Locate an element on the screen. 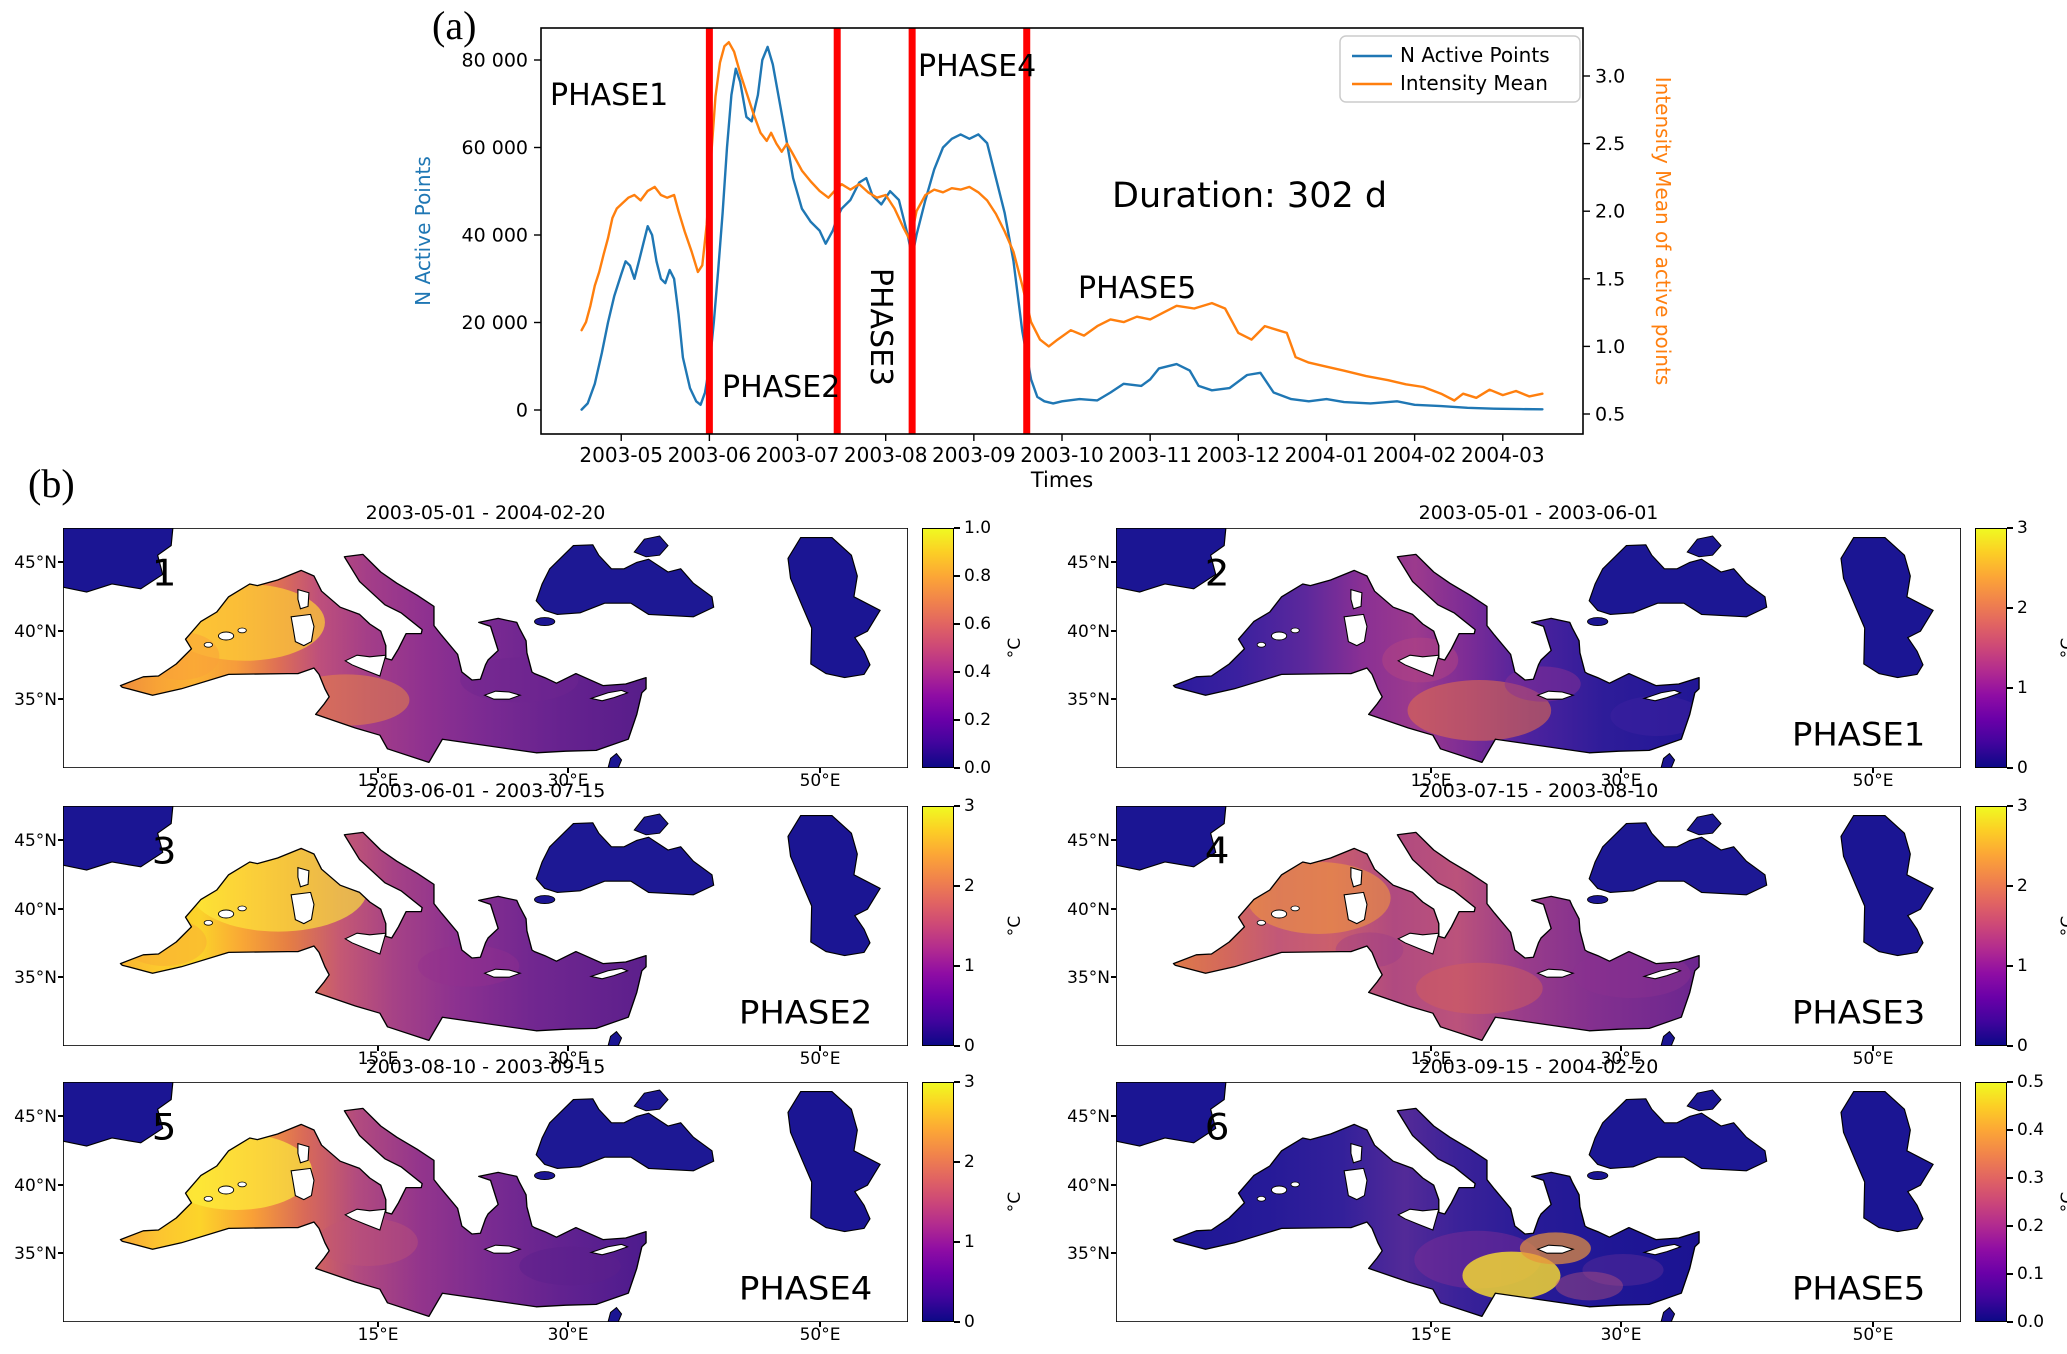 The width and height of the screenshot is (2067, 1354). sea-of-azov is located at coordinates (651, 546).